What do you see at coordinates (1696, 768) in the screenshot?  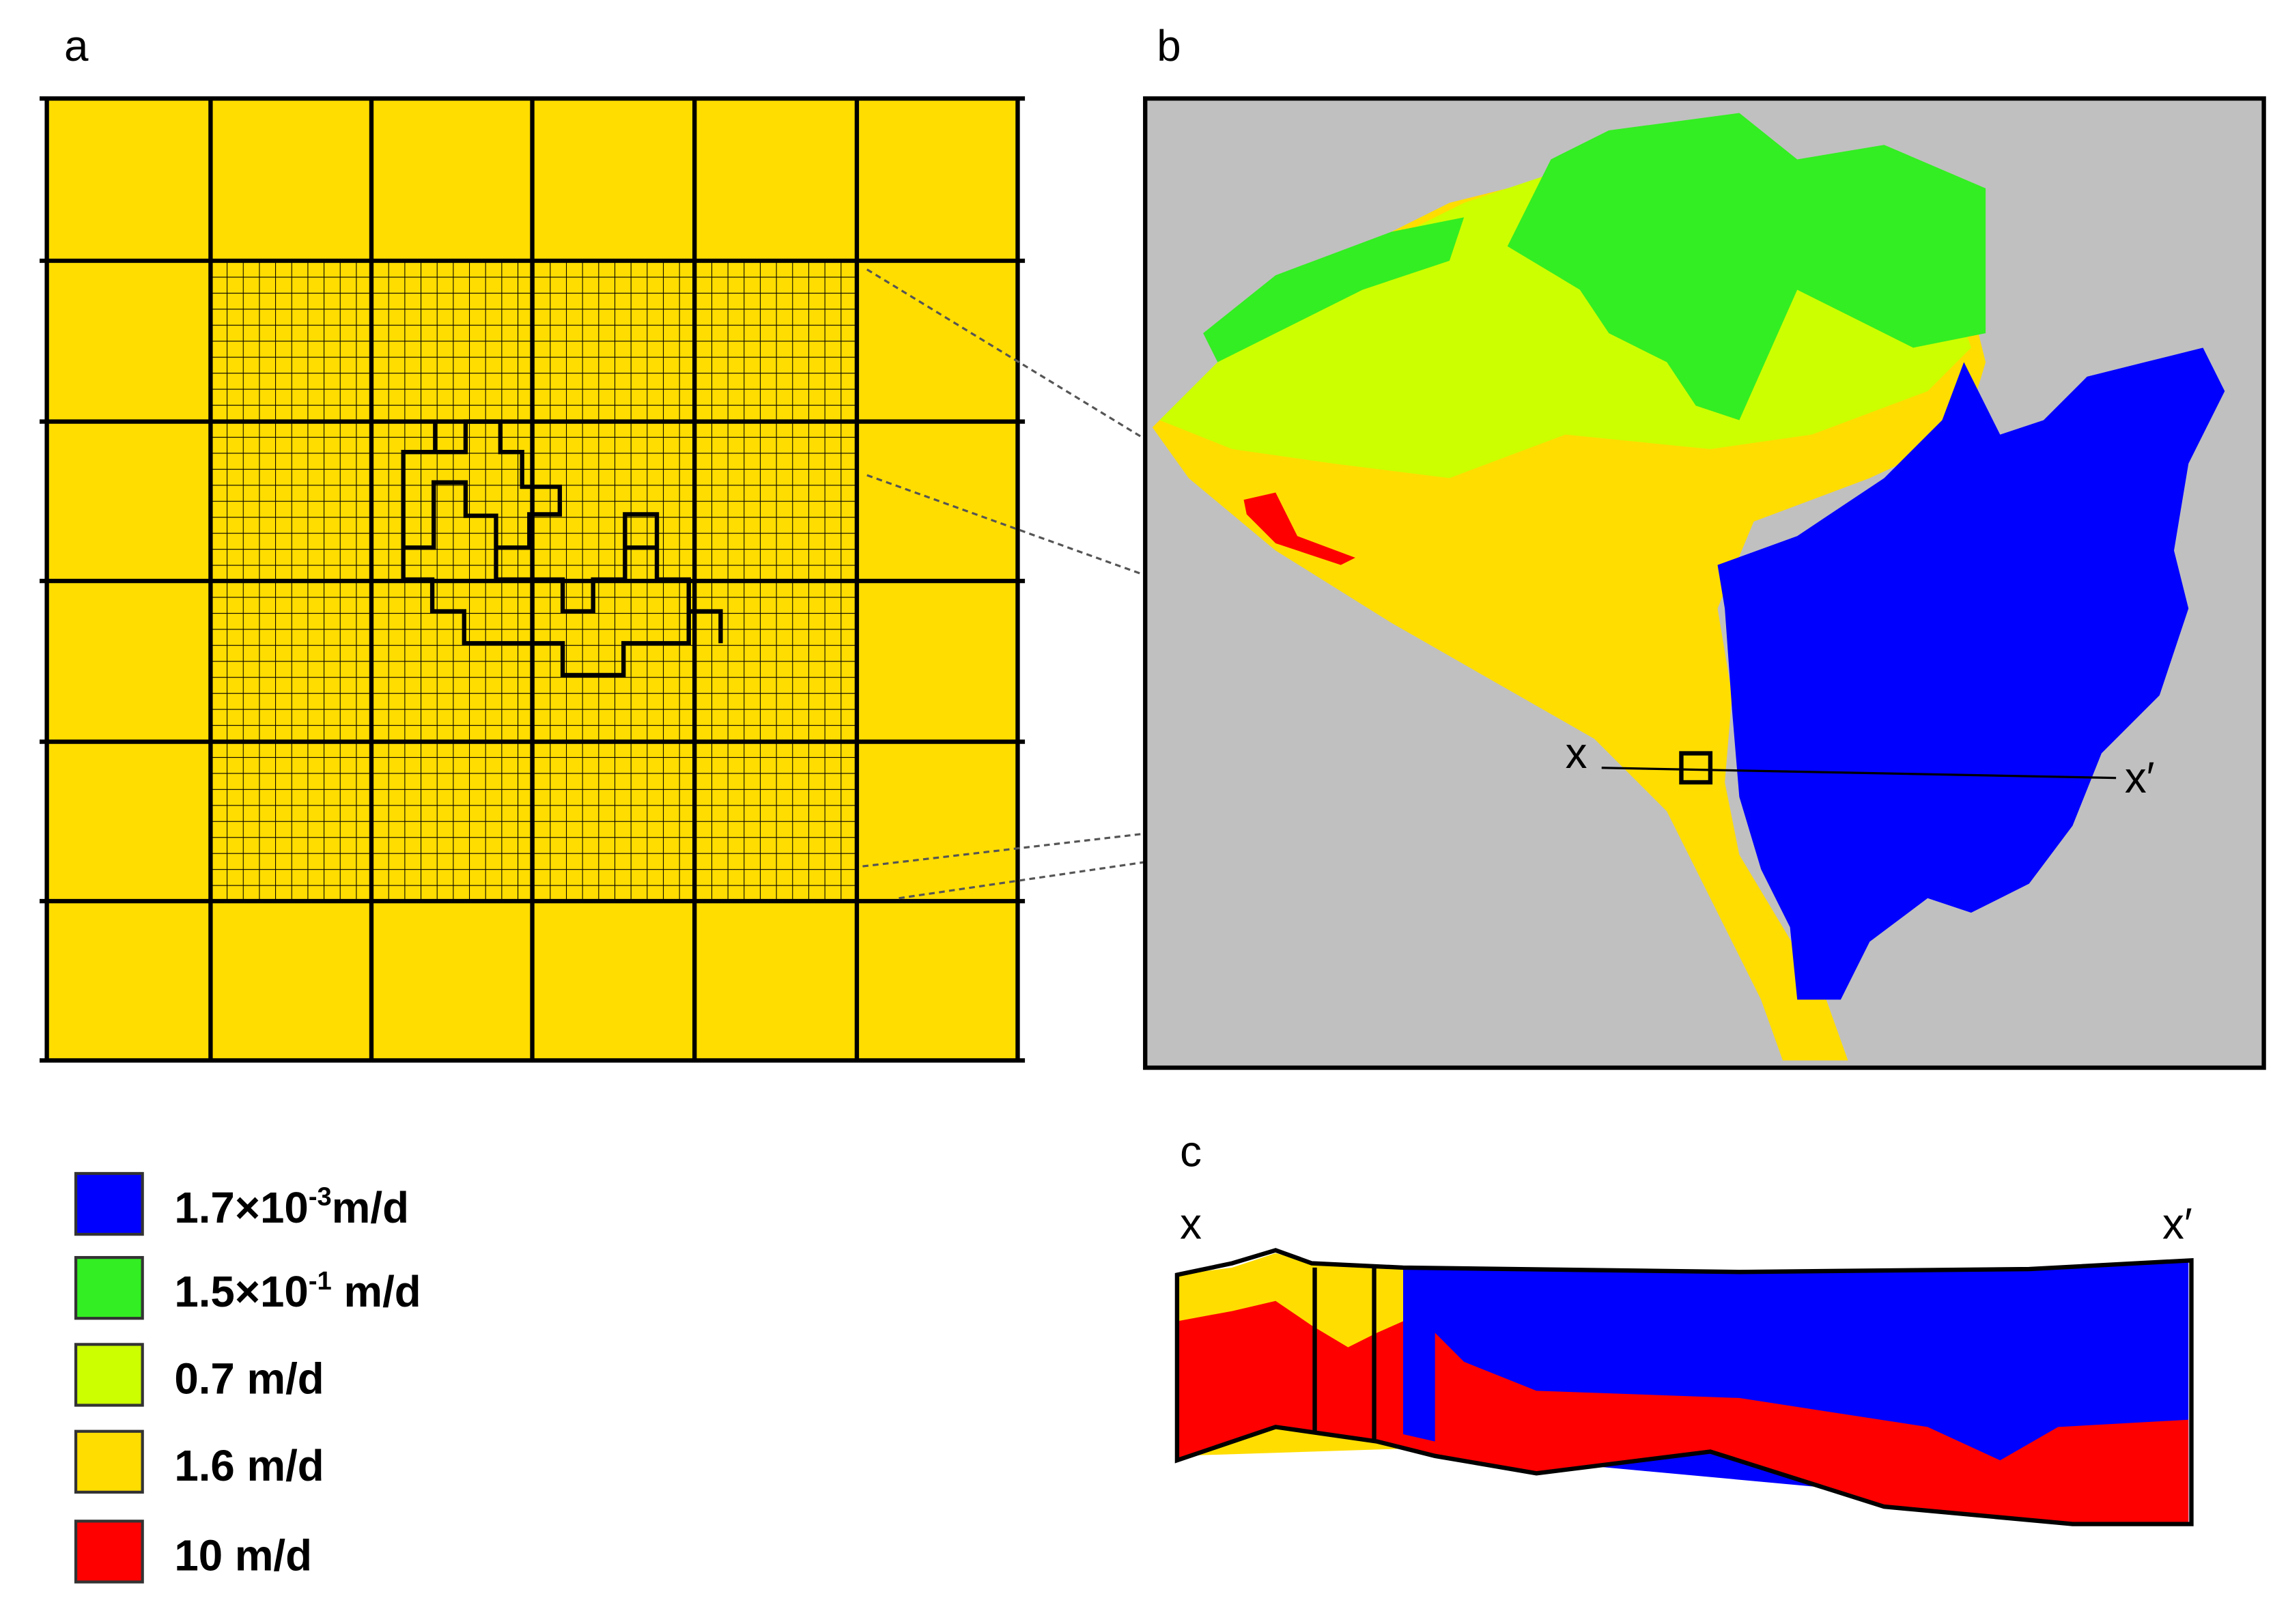 I see `section-box` at bounding box center [1696, 768].